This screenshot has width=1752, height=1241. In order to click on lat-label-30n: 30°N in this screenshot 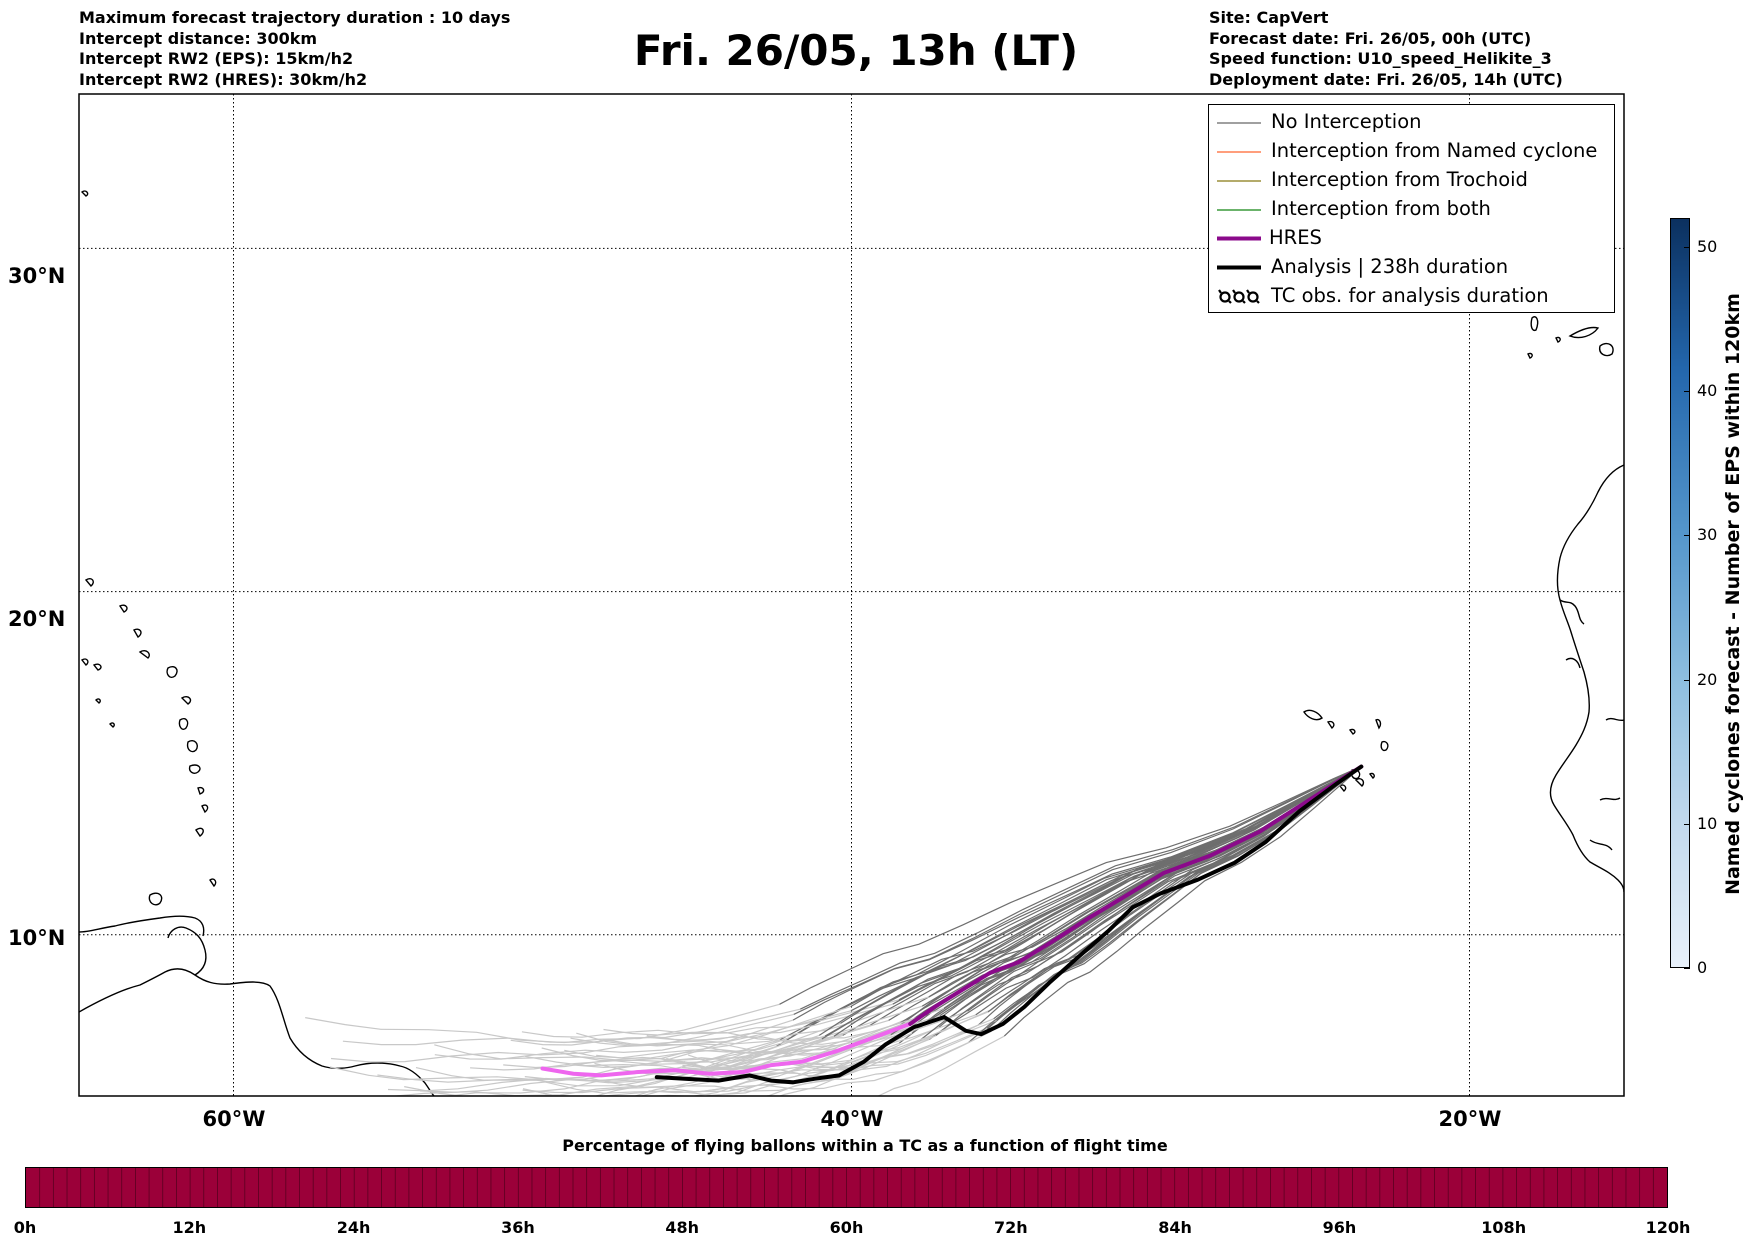, I will do `click(37, 276)`.